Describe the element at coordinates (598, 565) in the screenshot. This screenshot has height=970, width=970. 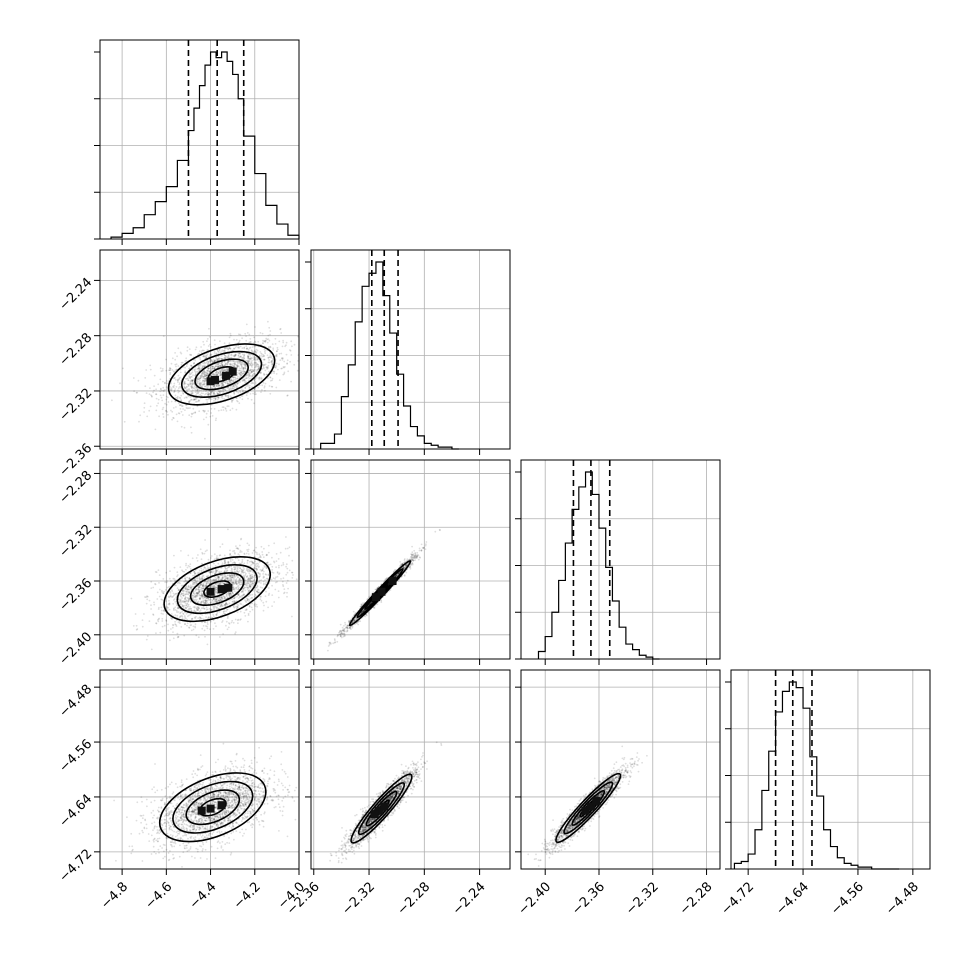
I see `histogram-step` at that location.